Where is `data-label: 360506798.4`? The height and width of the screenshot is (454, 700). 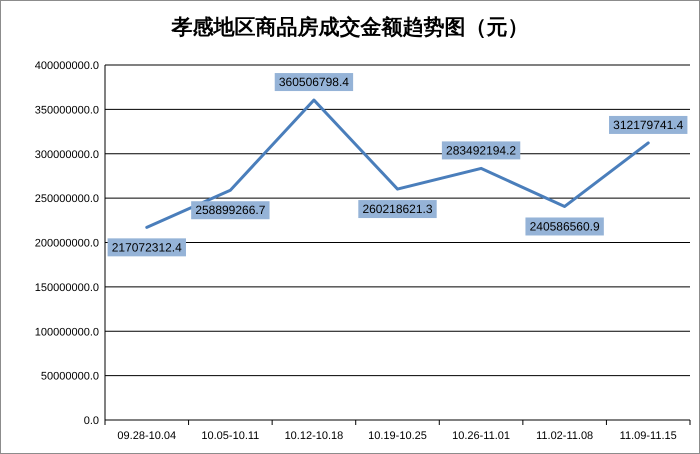
data-label: 360506798.4 is located at coordinates (314, 82).